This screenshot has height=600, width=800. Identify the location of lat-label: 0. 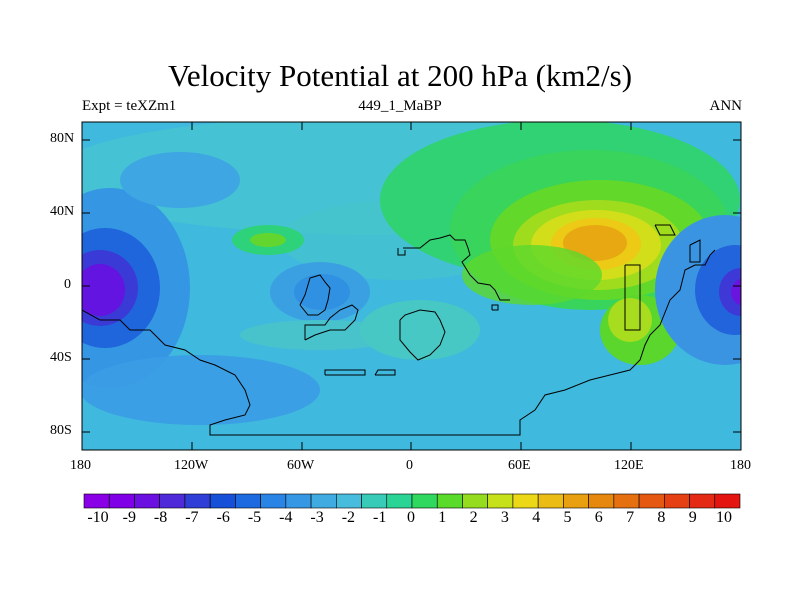
(67, 284).